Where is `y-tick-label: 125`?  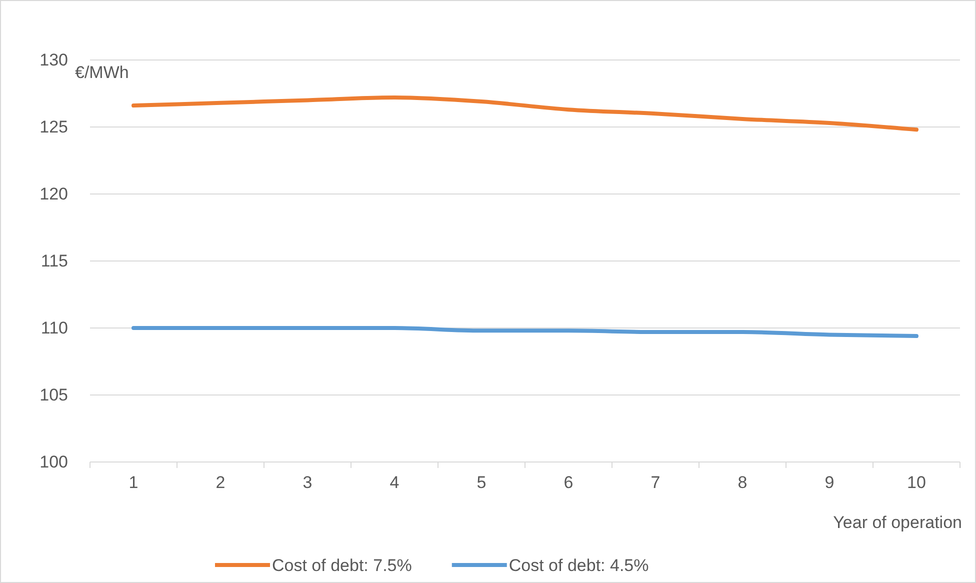
y-tick-label: 125 is located at coordinates (54, 126).